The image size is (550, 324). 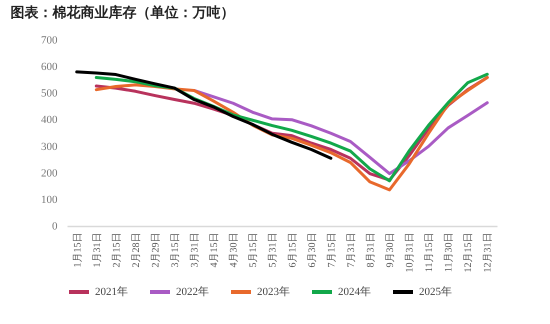 What do you see at coordinates (49, 146) in the screenshot?
I see `y-tick-label: 300` at bounding box center [49, 146].